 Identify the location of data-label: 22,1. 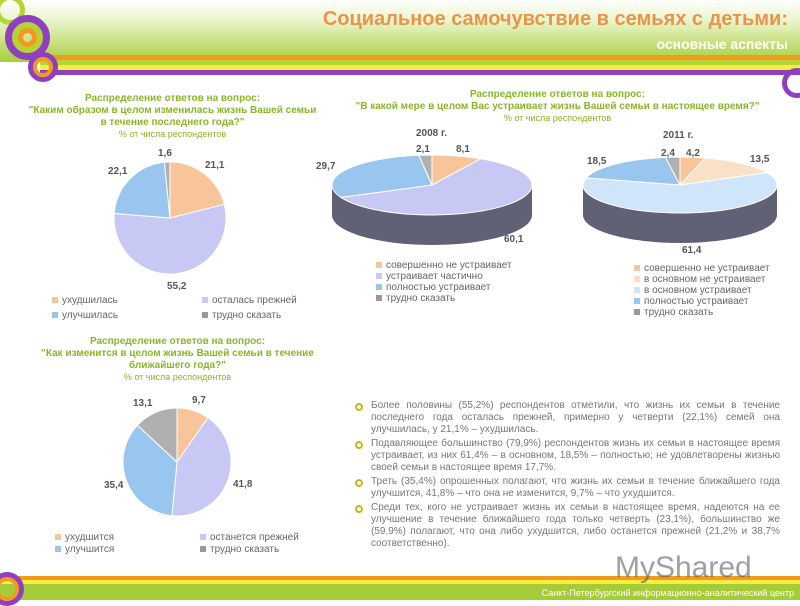
(118, 171).